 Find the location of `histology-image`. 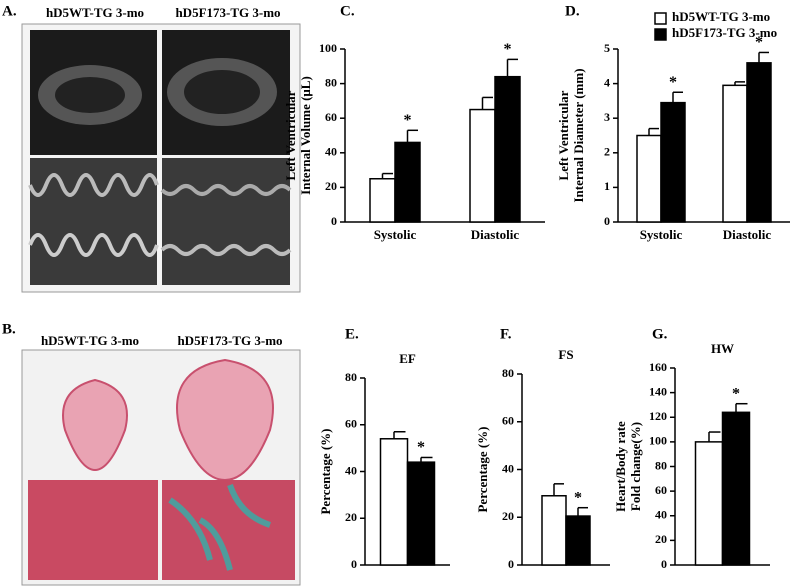

histology-image is located at coordinates (93, 530).